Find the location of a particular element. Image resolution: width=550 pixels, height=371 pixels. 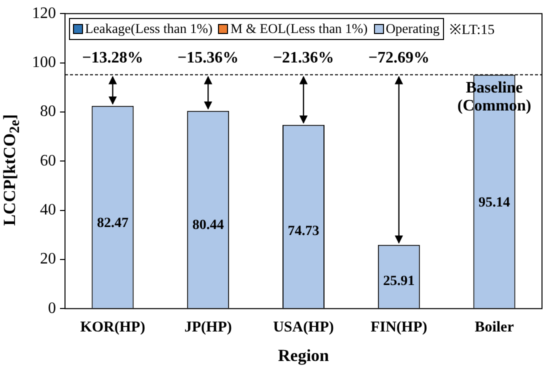

y-tick-label: 120 is located at coordinates (44, 13).